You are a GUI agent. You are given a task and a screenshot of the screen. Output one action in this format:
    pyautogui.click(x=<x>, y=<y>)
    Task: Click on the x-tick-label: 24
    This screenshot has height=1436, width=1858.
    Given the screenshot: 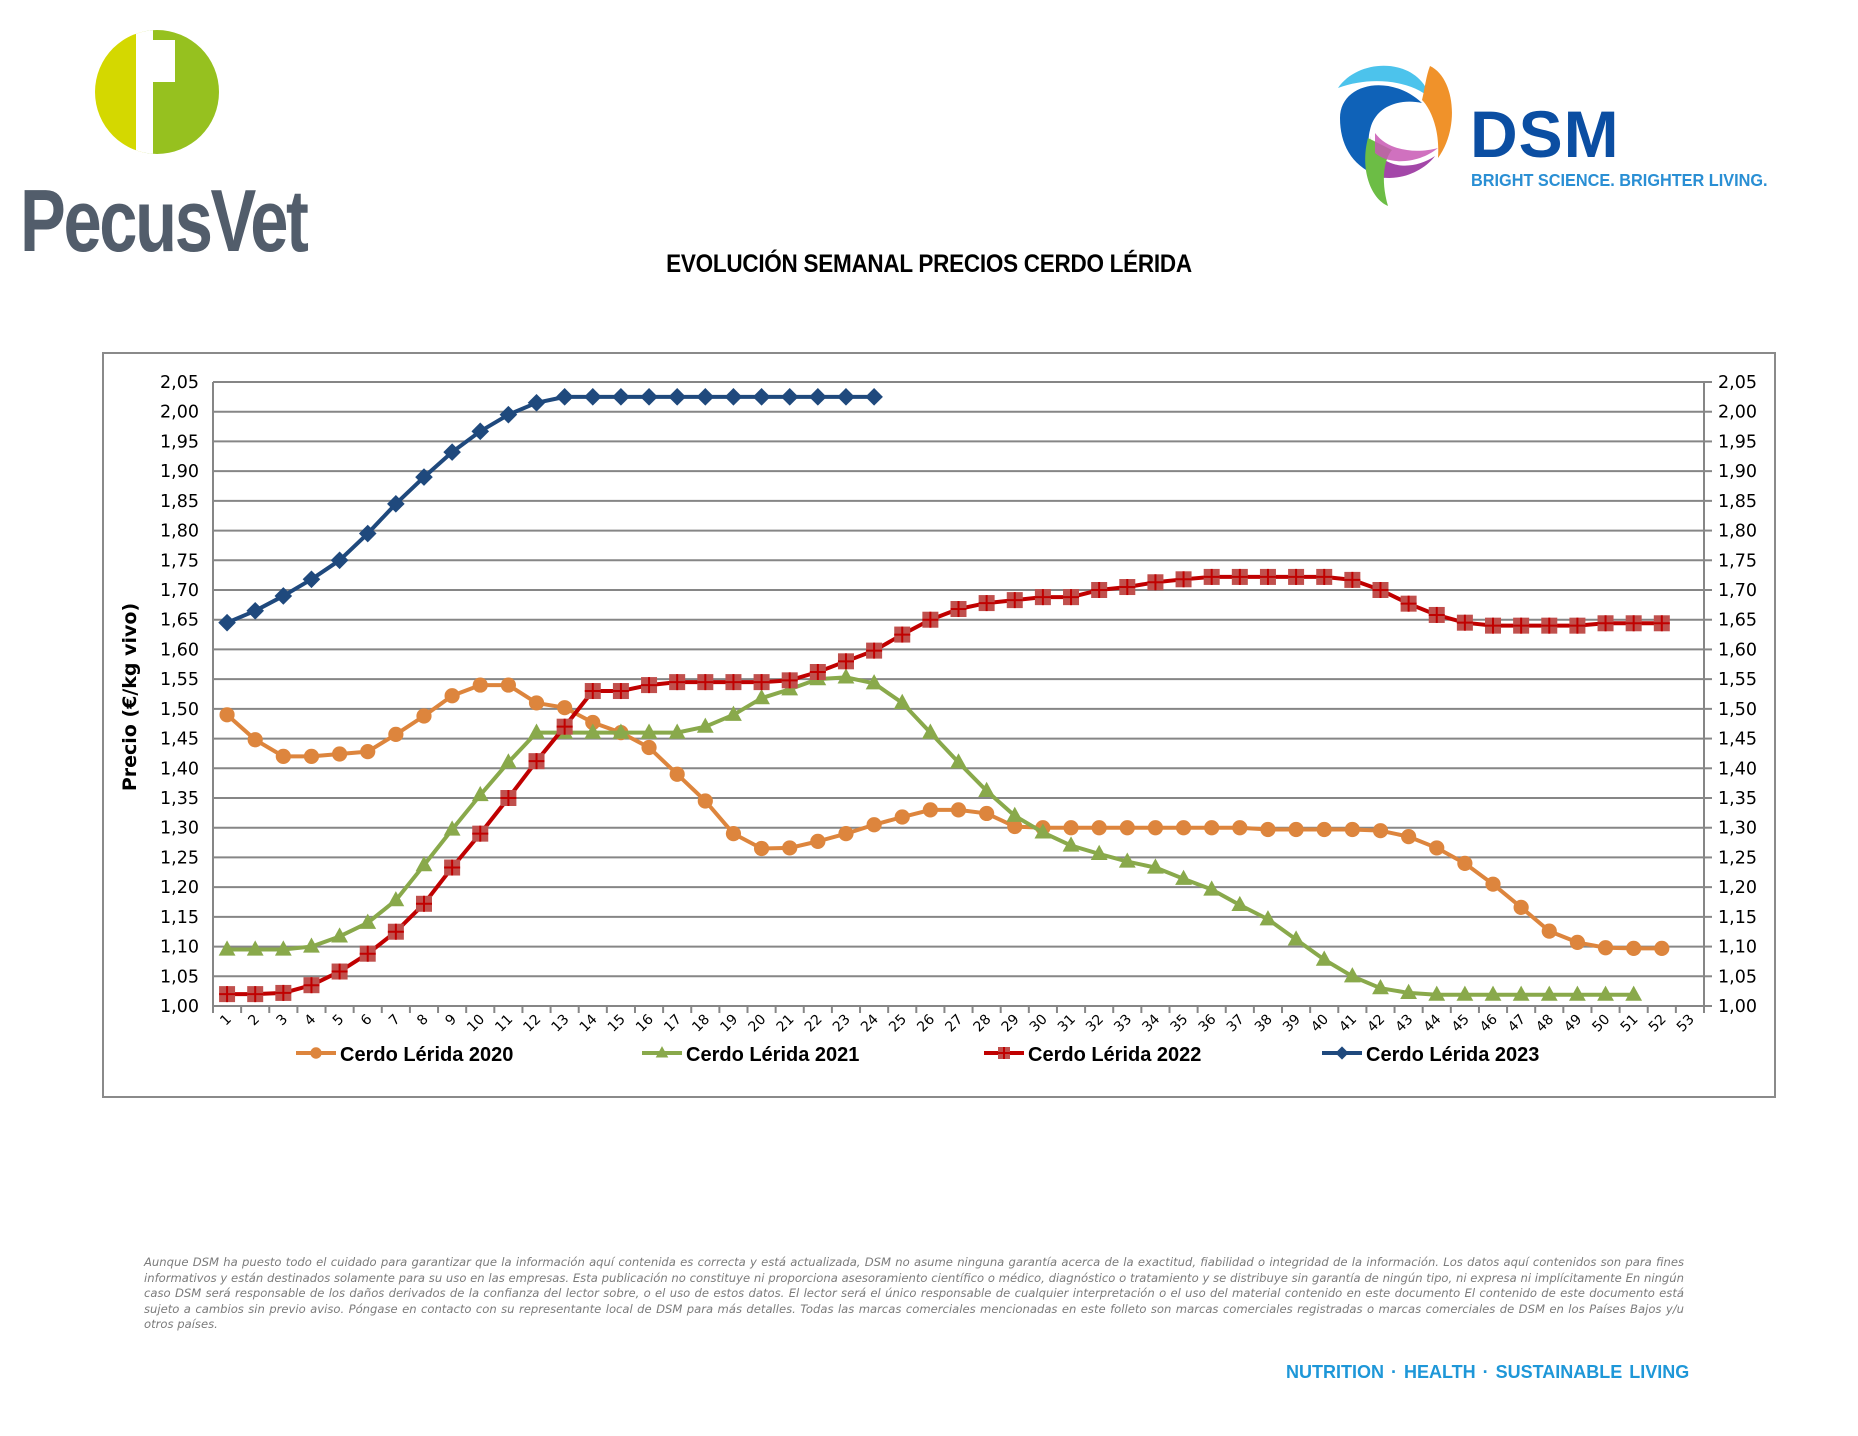 What is the action you would take?
    pyautogui.click(x=870, y=1023)
    